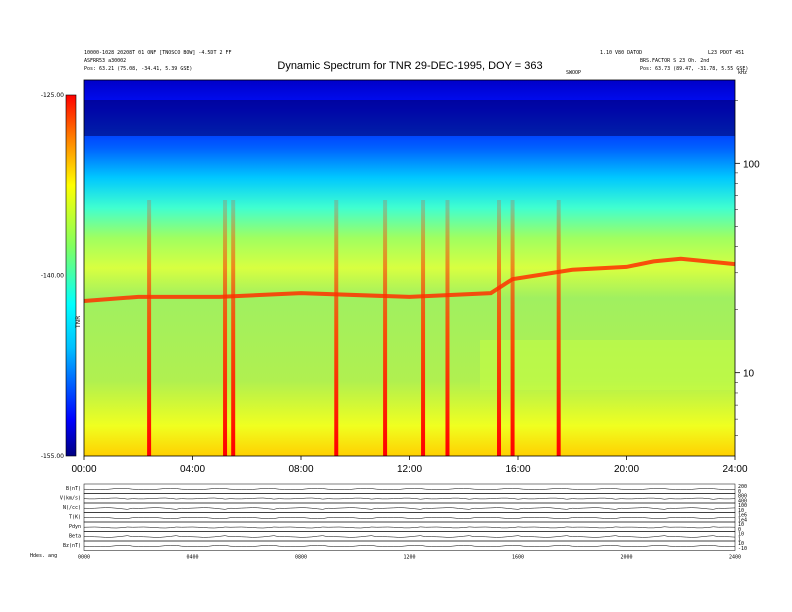 The image size is (792, 612). I want to click on header-right-pos: Pos: 63.73 (89.47, -31.78, 5.55 GSE), so click(694, 69).